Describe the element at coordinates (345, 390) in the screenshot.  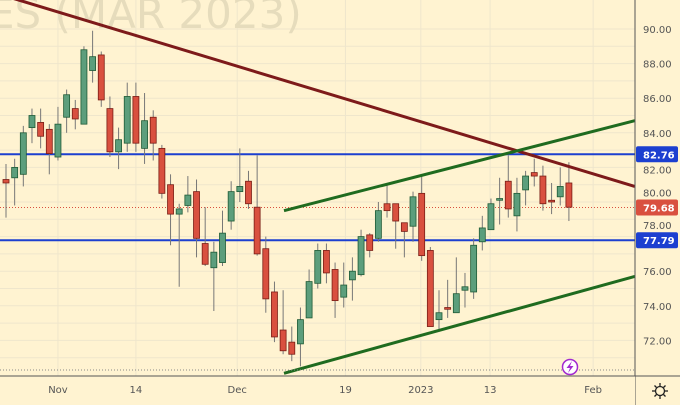
I see `time-tick-label: 19` at that location.